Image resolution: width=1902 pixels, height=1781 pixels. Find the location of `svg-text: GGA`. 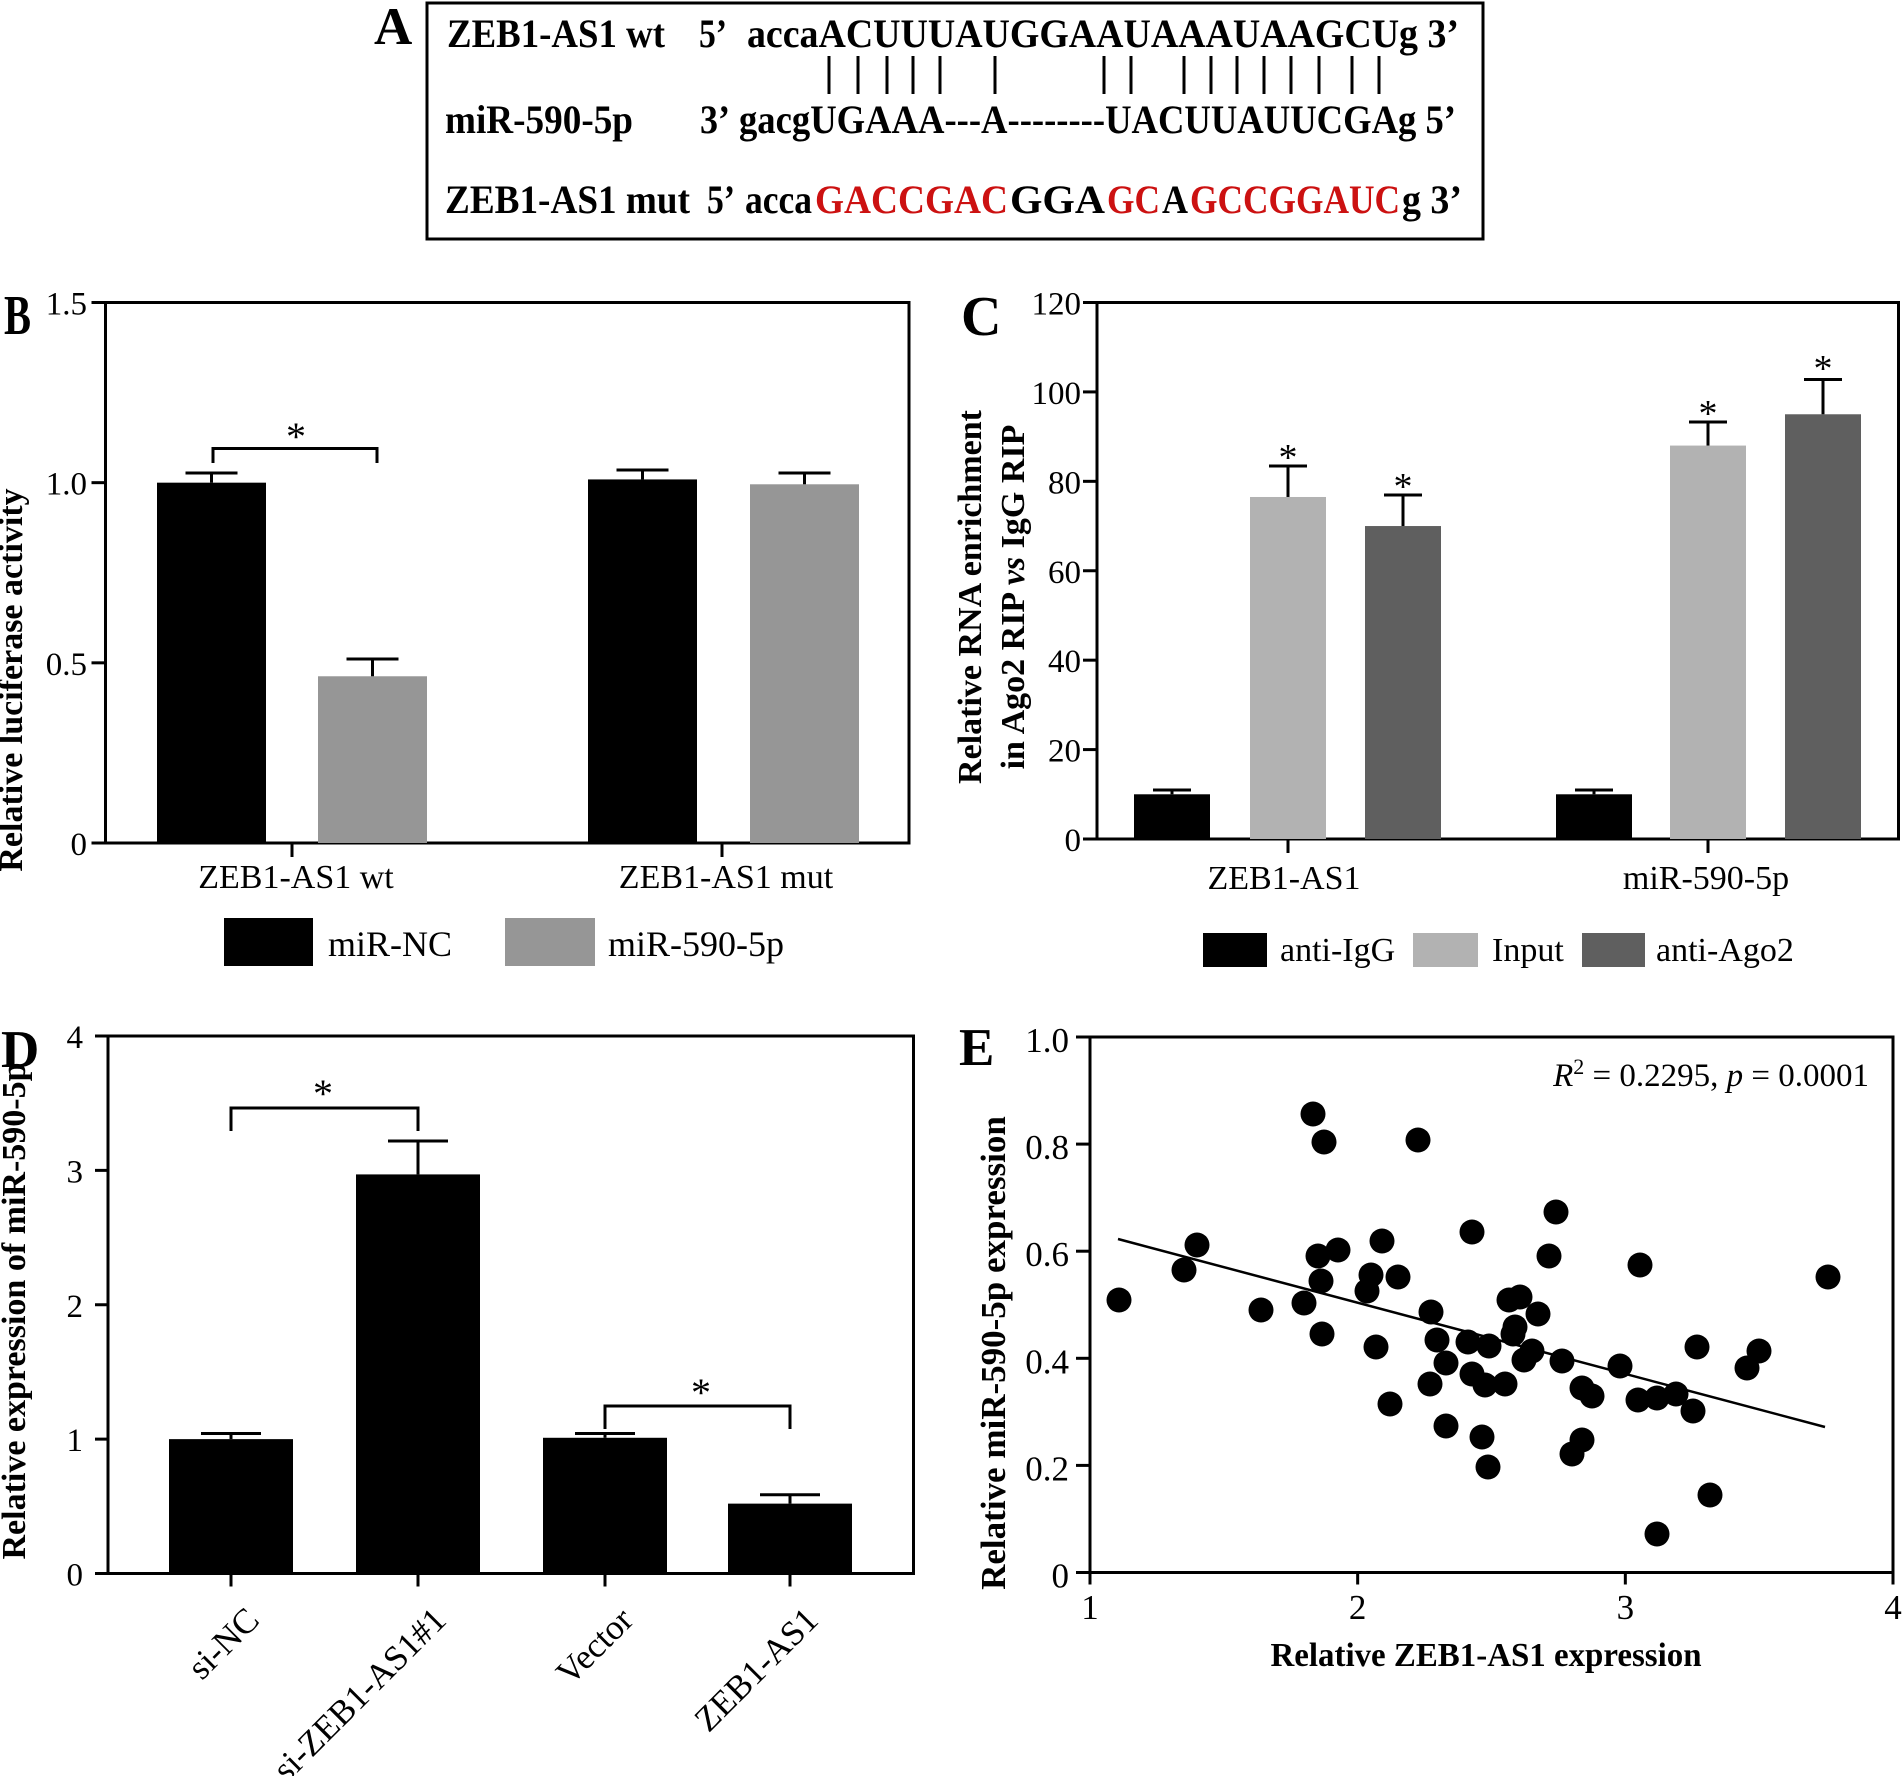

svg-text: GGA is located at coordinates (1057, 199).